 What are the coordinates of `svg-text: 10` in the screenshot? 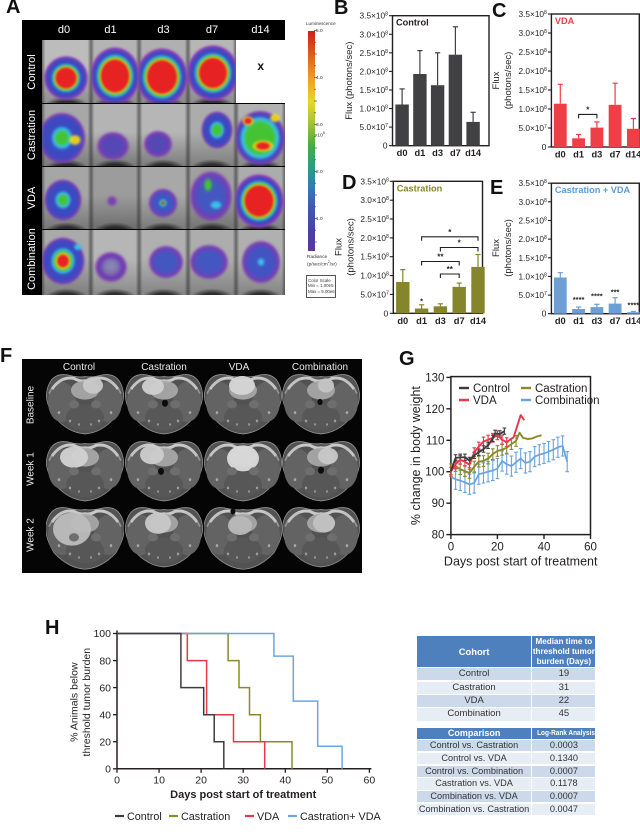 It's located at (159, 780).